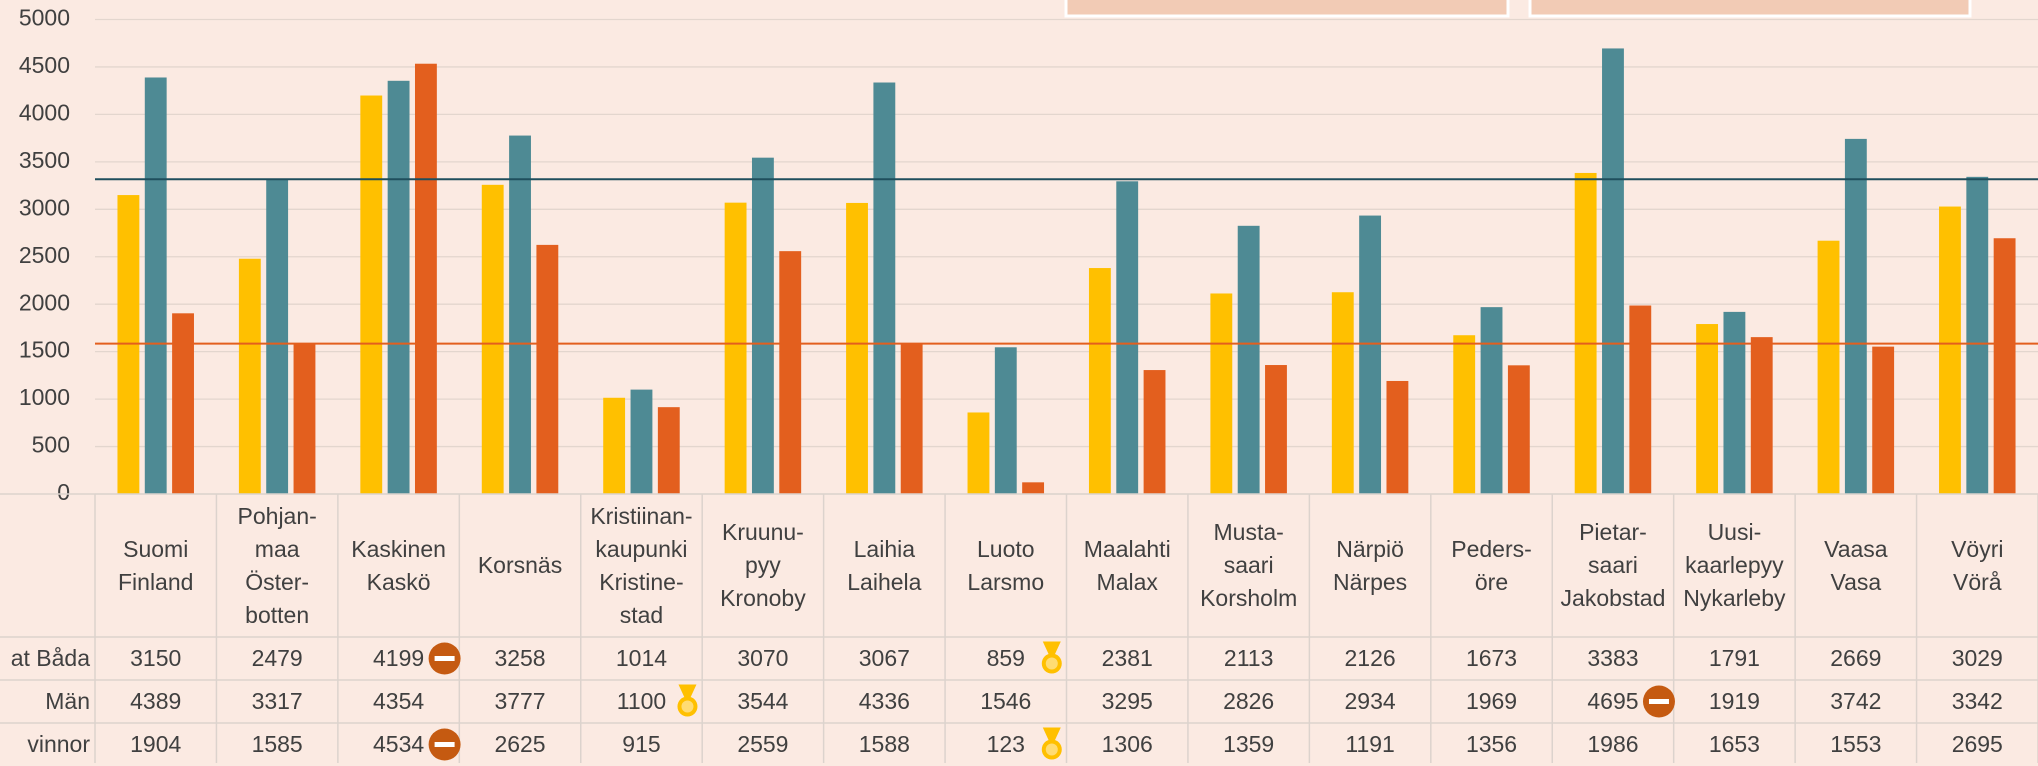 The image size is (2038, 766). I want to click on value-cell: 4199, so click(399, 658).